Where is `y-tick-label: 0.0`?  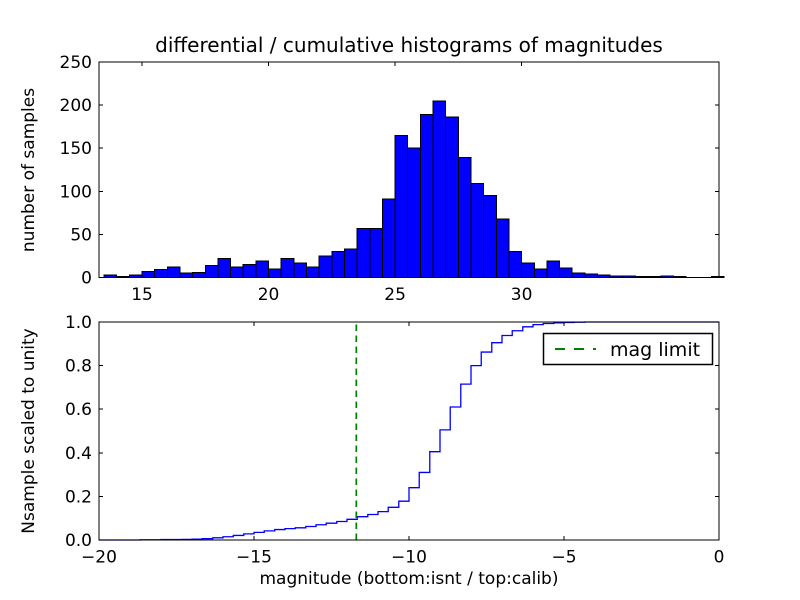 y-tick-label: 0.0 is located at coordinates (78, 541).